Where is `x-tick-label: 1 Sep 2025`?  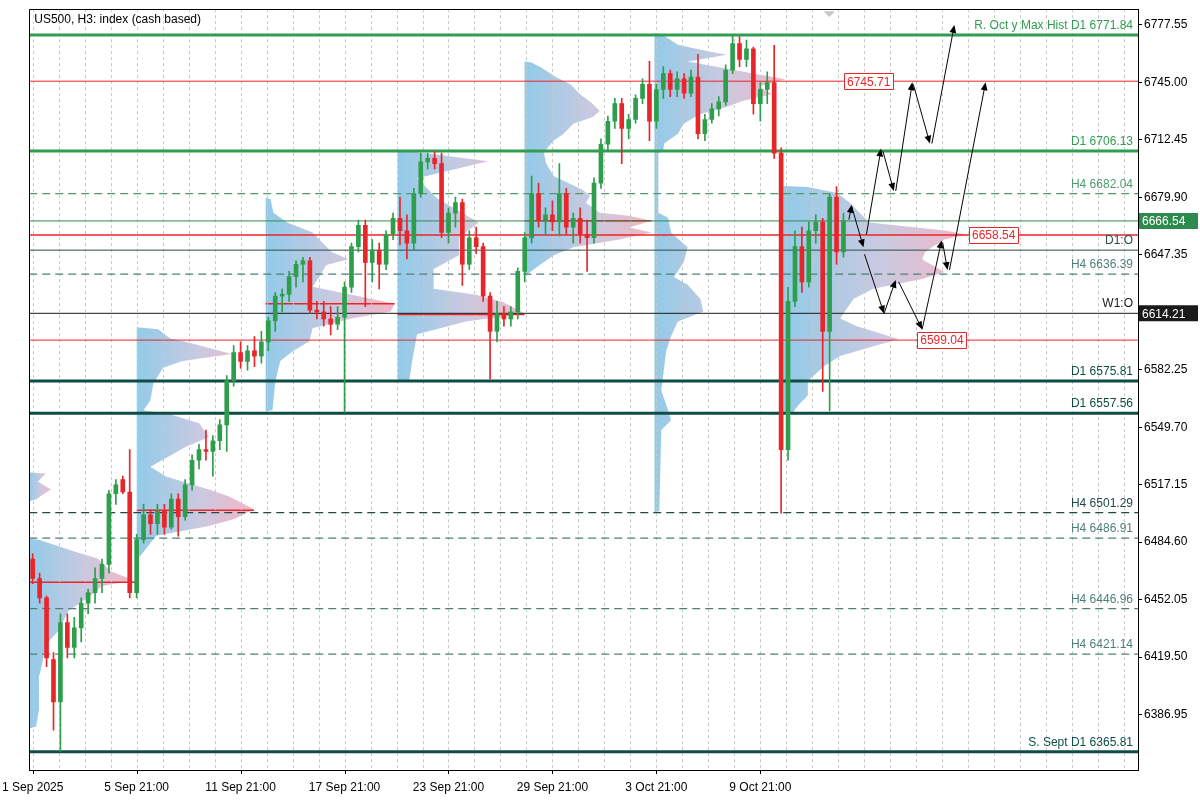
x-tick-label: 1 Sep 2025 is located at coordinates (33, 786).